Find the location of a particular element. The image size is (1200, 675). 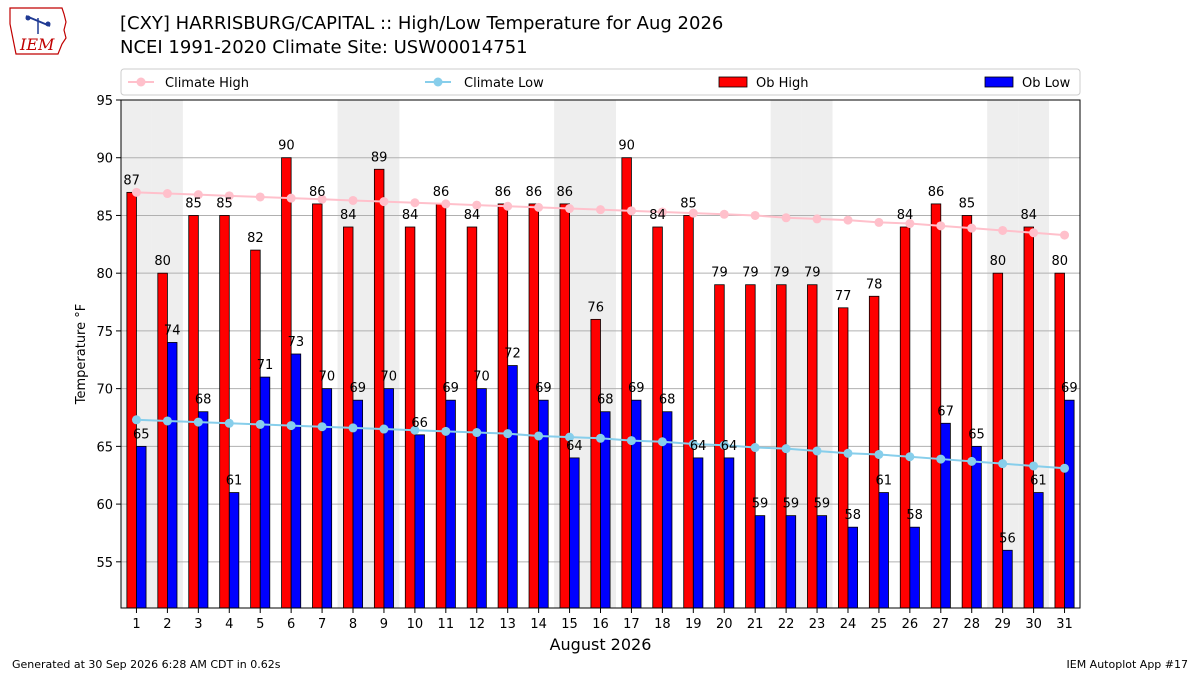

y-tick-label: 80 is located at coordinates (104, 274).